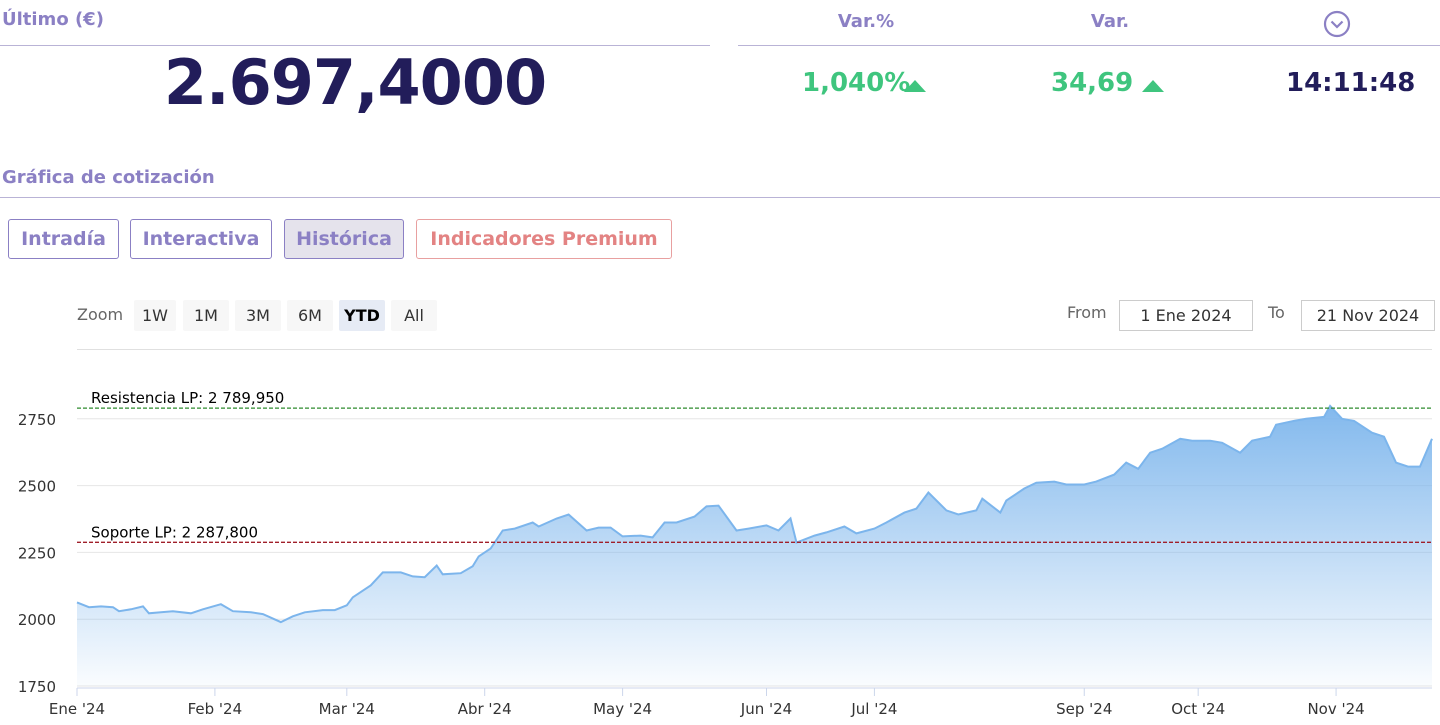 The width and height of the screenshot is (1440, 725). I want to click on y-tick-label: 1750, so click(37, 687).